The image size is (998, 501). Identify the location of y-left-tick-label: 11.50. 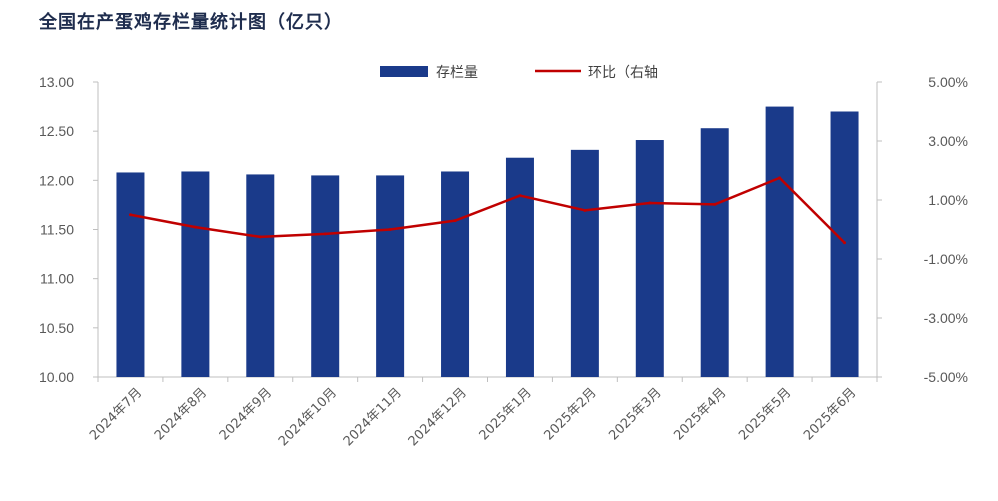
(57, 230).